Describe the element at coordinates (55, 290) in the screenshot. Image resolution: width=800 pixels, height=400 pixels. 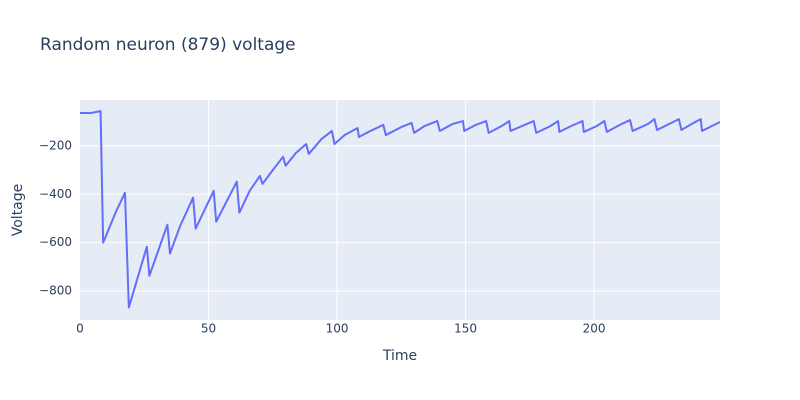
I see `y-tick-label: −800` at that location.